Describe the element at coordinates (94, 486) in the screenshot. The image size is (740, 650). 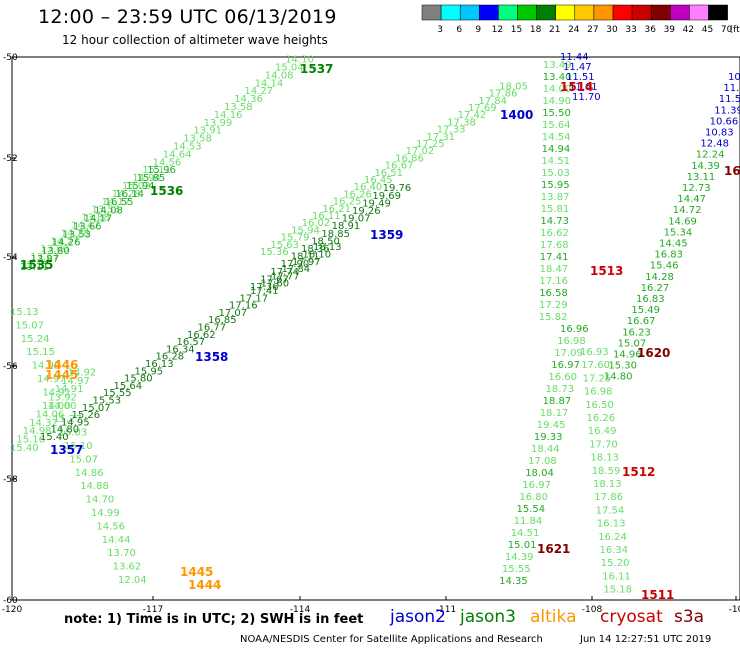
I see `wave-height-reading: 14.88` at that location.